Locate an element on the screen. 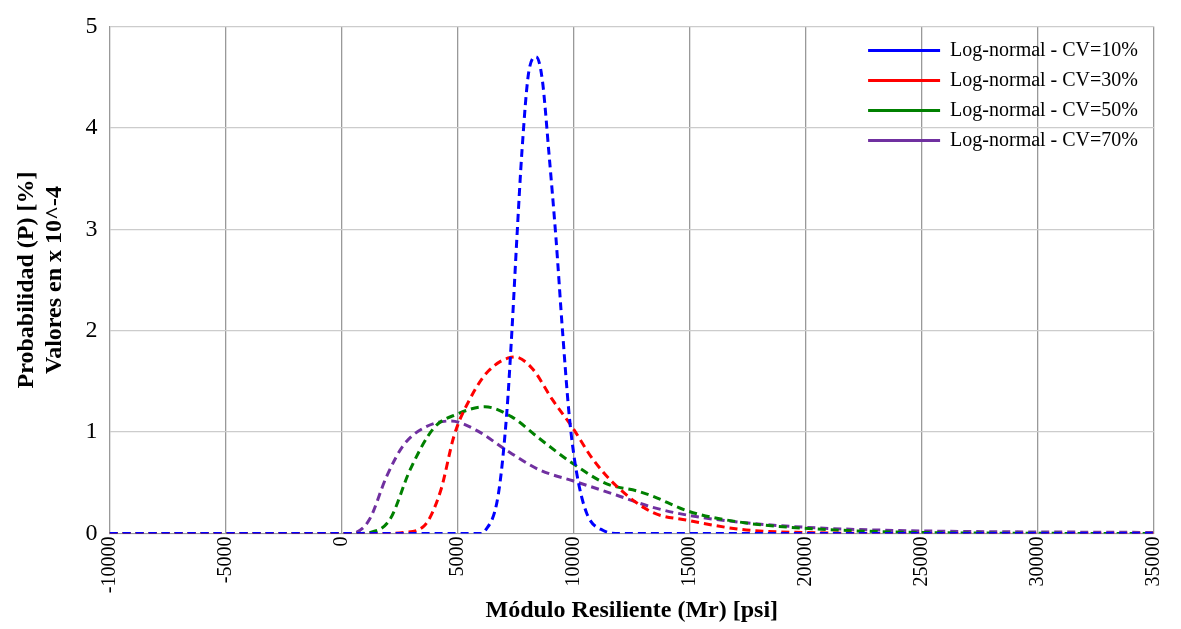 This screenshot has width=1181, height=629. legend-label: Log-normal - CV=30% is located at coordinates (1044, 79).